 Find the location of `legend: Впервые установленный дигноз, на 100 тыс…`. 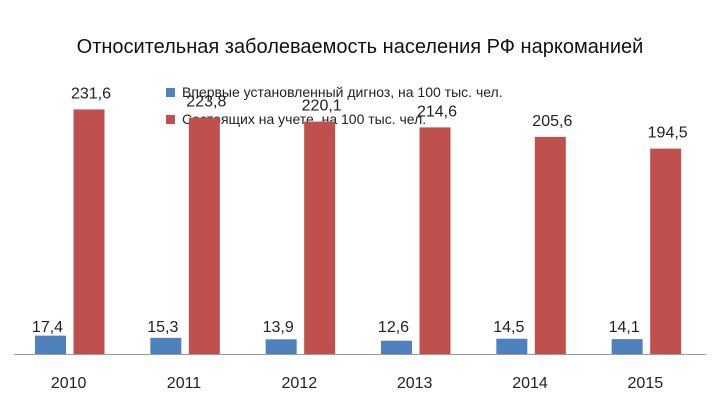

legend: Впервые установленный дигноз, на 100 тыс… is located at coordinates (334, 105).